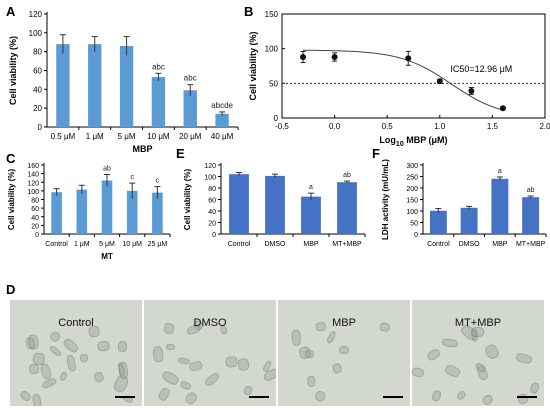  I want to click on micrograph-dmso, so click(210, 353).